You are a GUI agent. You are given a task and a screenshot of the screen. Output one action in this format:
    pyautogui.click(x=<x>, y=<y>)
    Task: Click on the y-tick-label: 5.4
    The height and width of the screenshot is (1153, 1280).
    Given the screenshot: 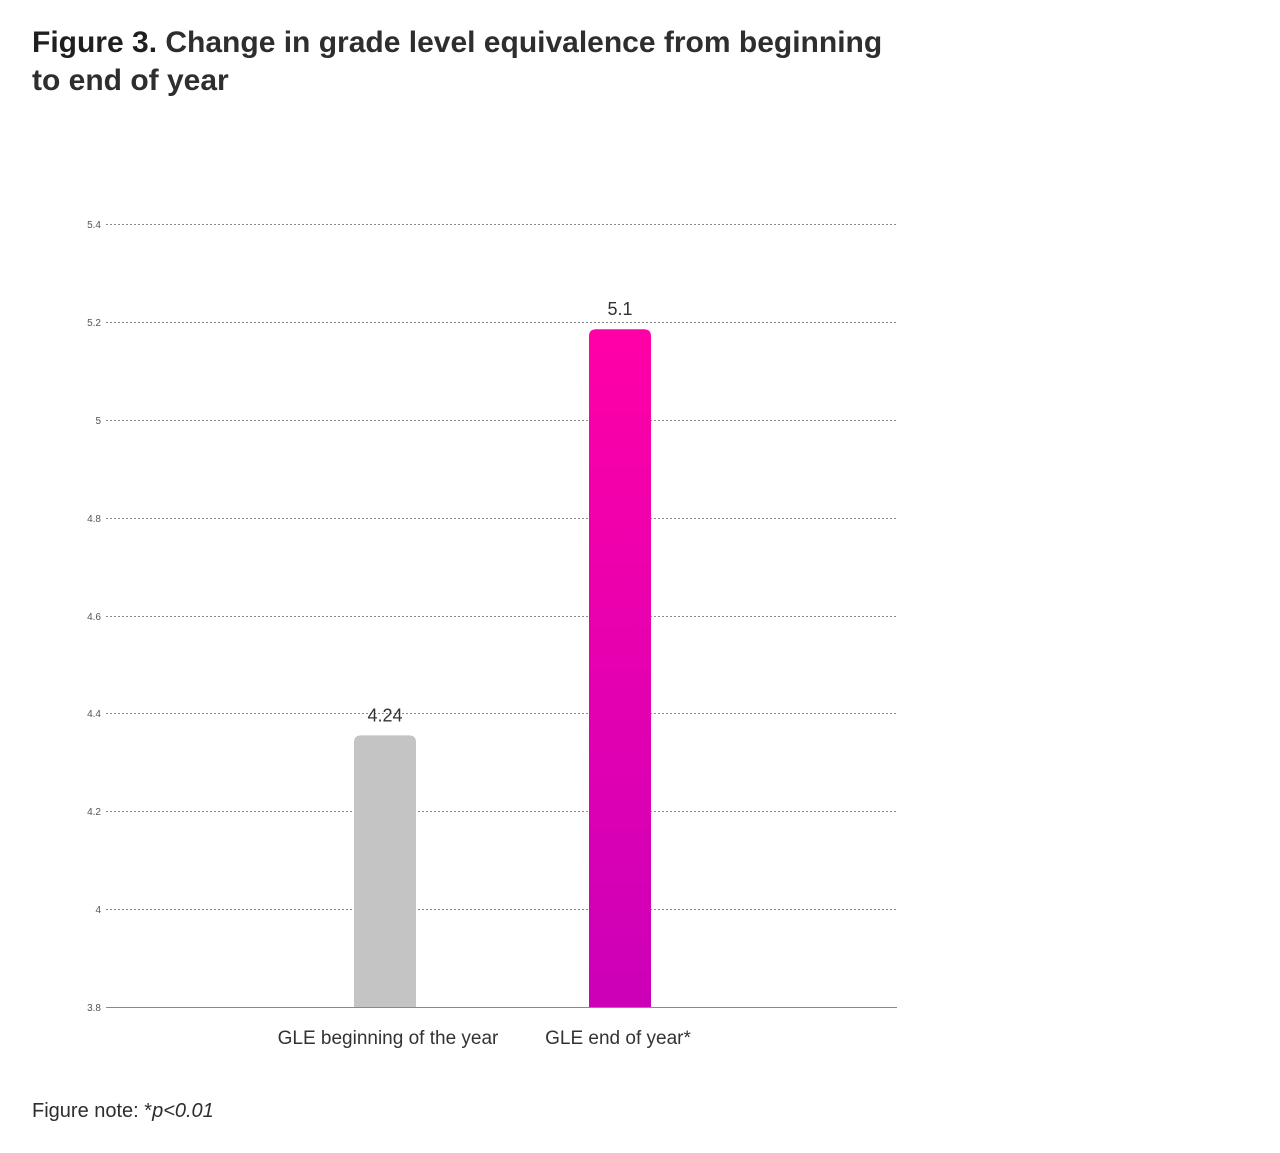 What is the action you would take?
    pyautogui.click(x=94, y=225)
    